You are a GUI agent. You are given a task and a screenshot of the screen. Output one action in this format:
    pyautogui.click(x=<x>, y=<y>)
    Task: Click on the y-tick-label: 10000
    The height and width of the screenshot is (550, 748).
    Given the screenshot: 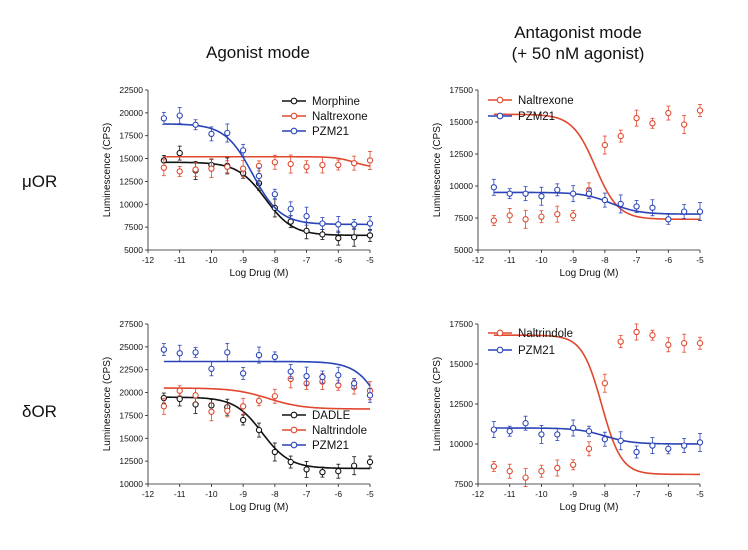 What is the action you would take?
    pyautogui.click(x=131, y=484)
    